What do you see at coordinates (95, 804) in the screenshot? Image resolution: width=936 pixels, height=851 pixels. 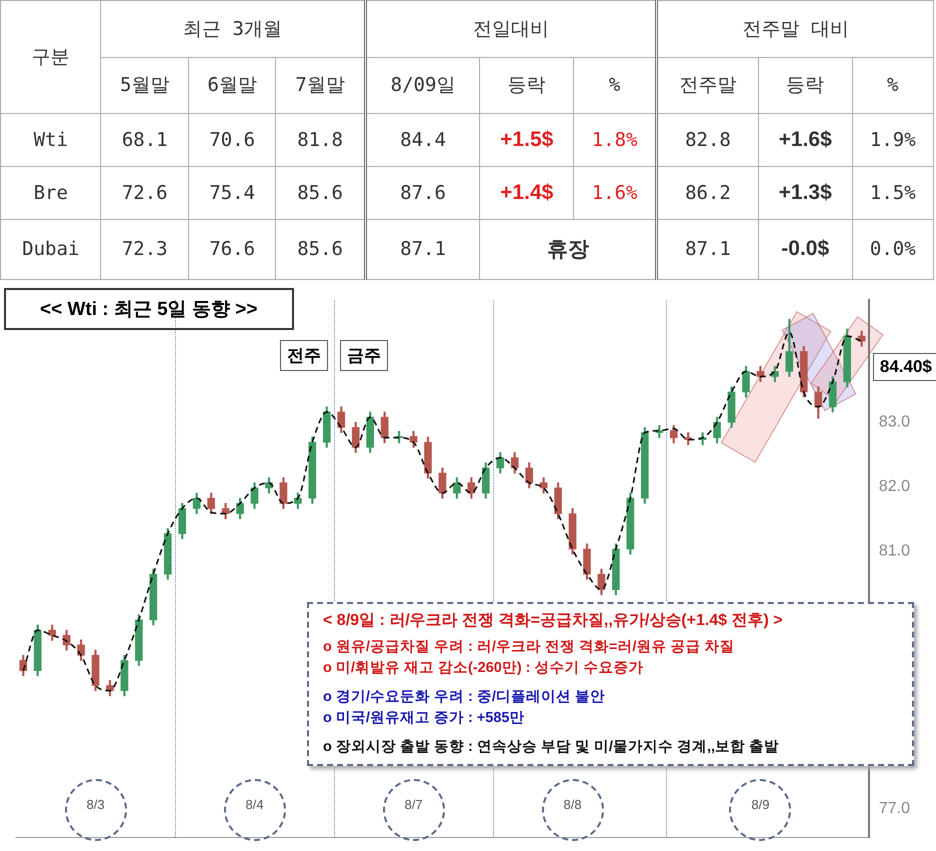 I see `x-tick-label: 8/3` at bounding box center [95, 804].